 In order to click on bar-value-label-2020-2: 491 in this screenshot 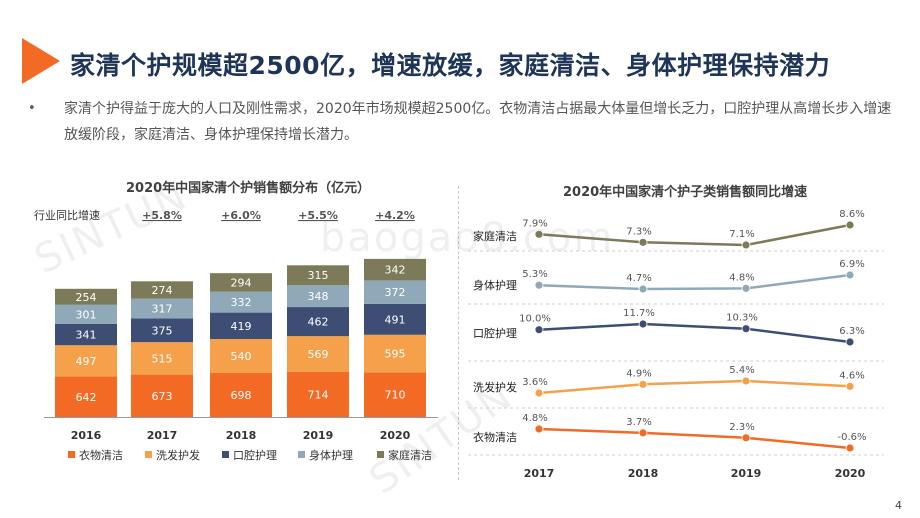, I will do `click(395, 319)`.